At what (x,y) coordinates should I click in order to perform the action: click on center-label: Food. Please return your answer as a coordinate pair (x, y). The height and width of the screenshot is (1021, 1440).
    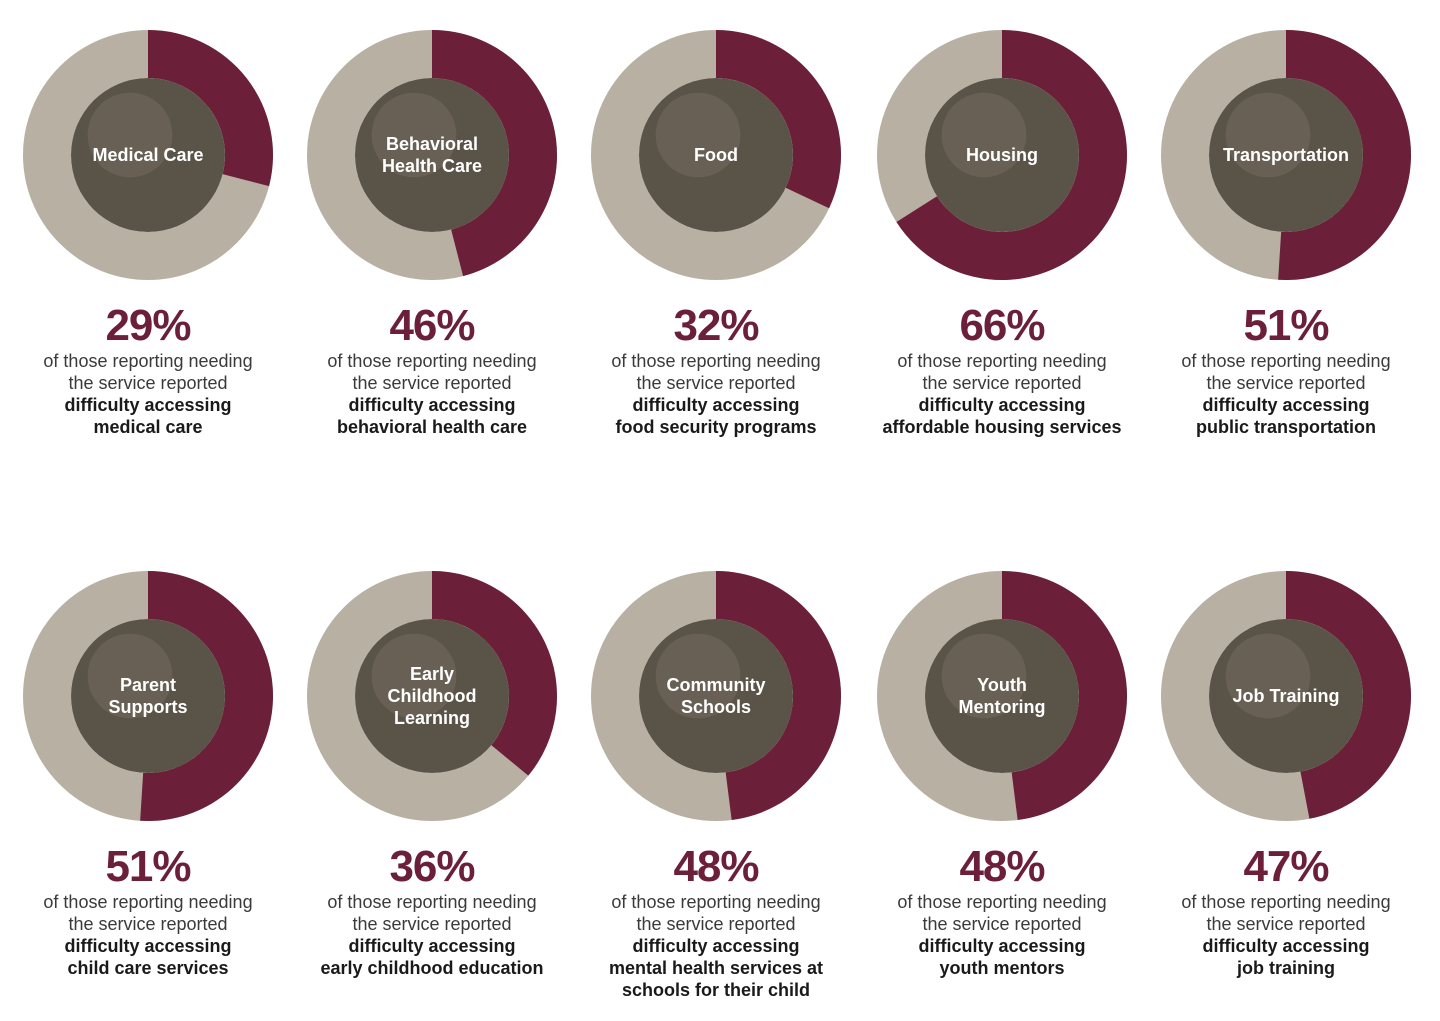
    Looking at the image, I should click on (716, 155).